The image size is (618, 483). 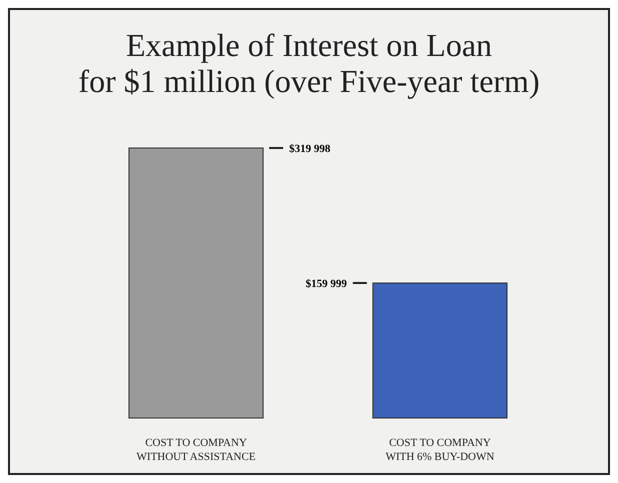 What do you see at coordinates (440, 450) in the screenshot?
I see `x-tick-label: COST TO COMPANY WITH 6% BUY-DOWN` at bounding box center [440, 450].